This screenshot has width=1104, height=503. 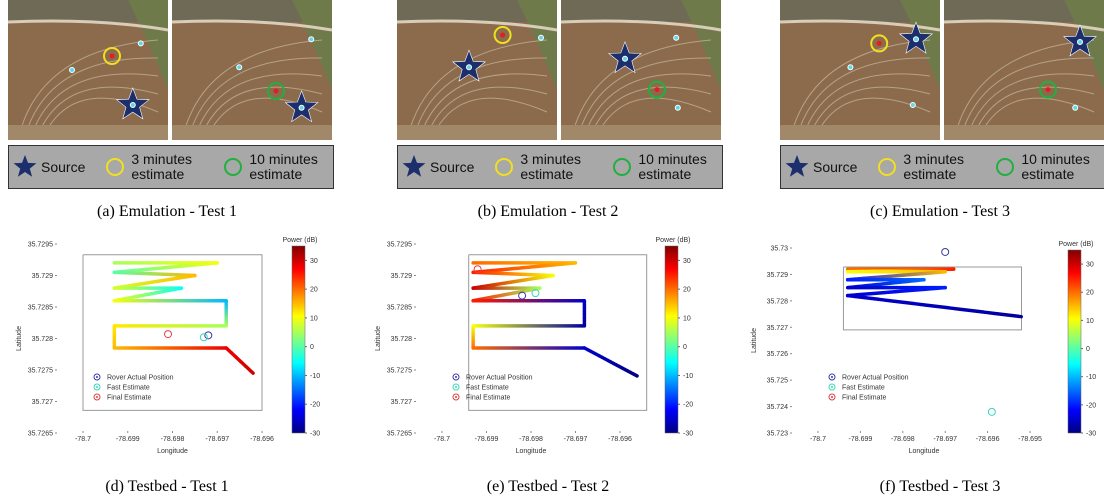 What do you see at coordinates (864, 398) in the screenshot?
I see `legend-label: Final Estimate` at bounding box center [864, 398].